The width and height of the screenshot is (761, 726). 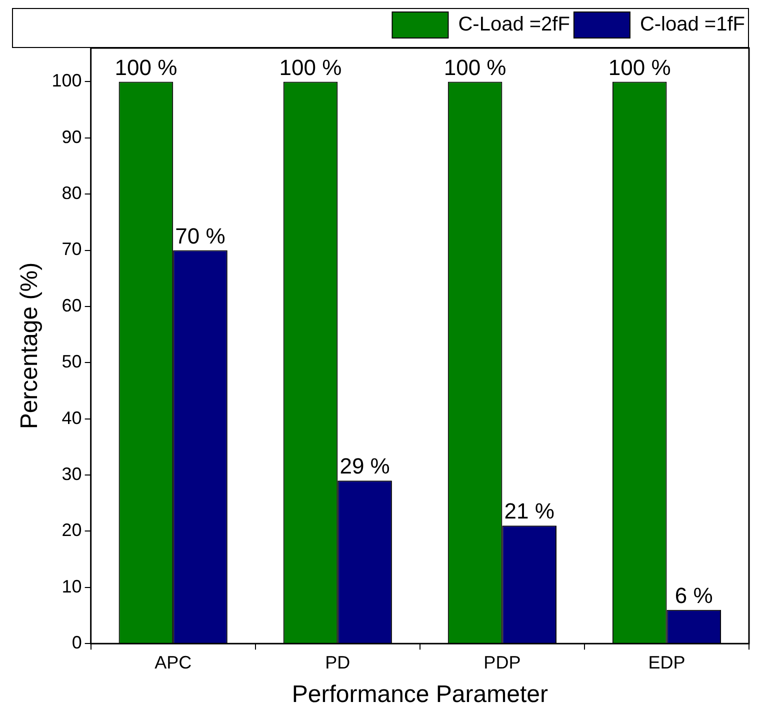 What do you see at coordinates (529, 511) in the screenshot?
I see `data-label: 21 %` at bounding box center [529, 511].